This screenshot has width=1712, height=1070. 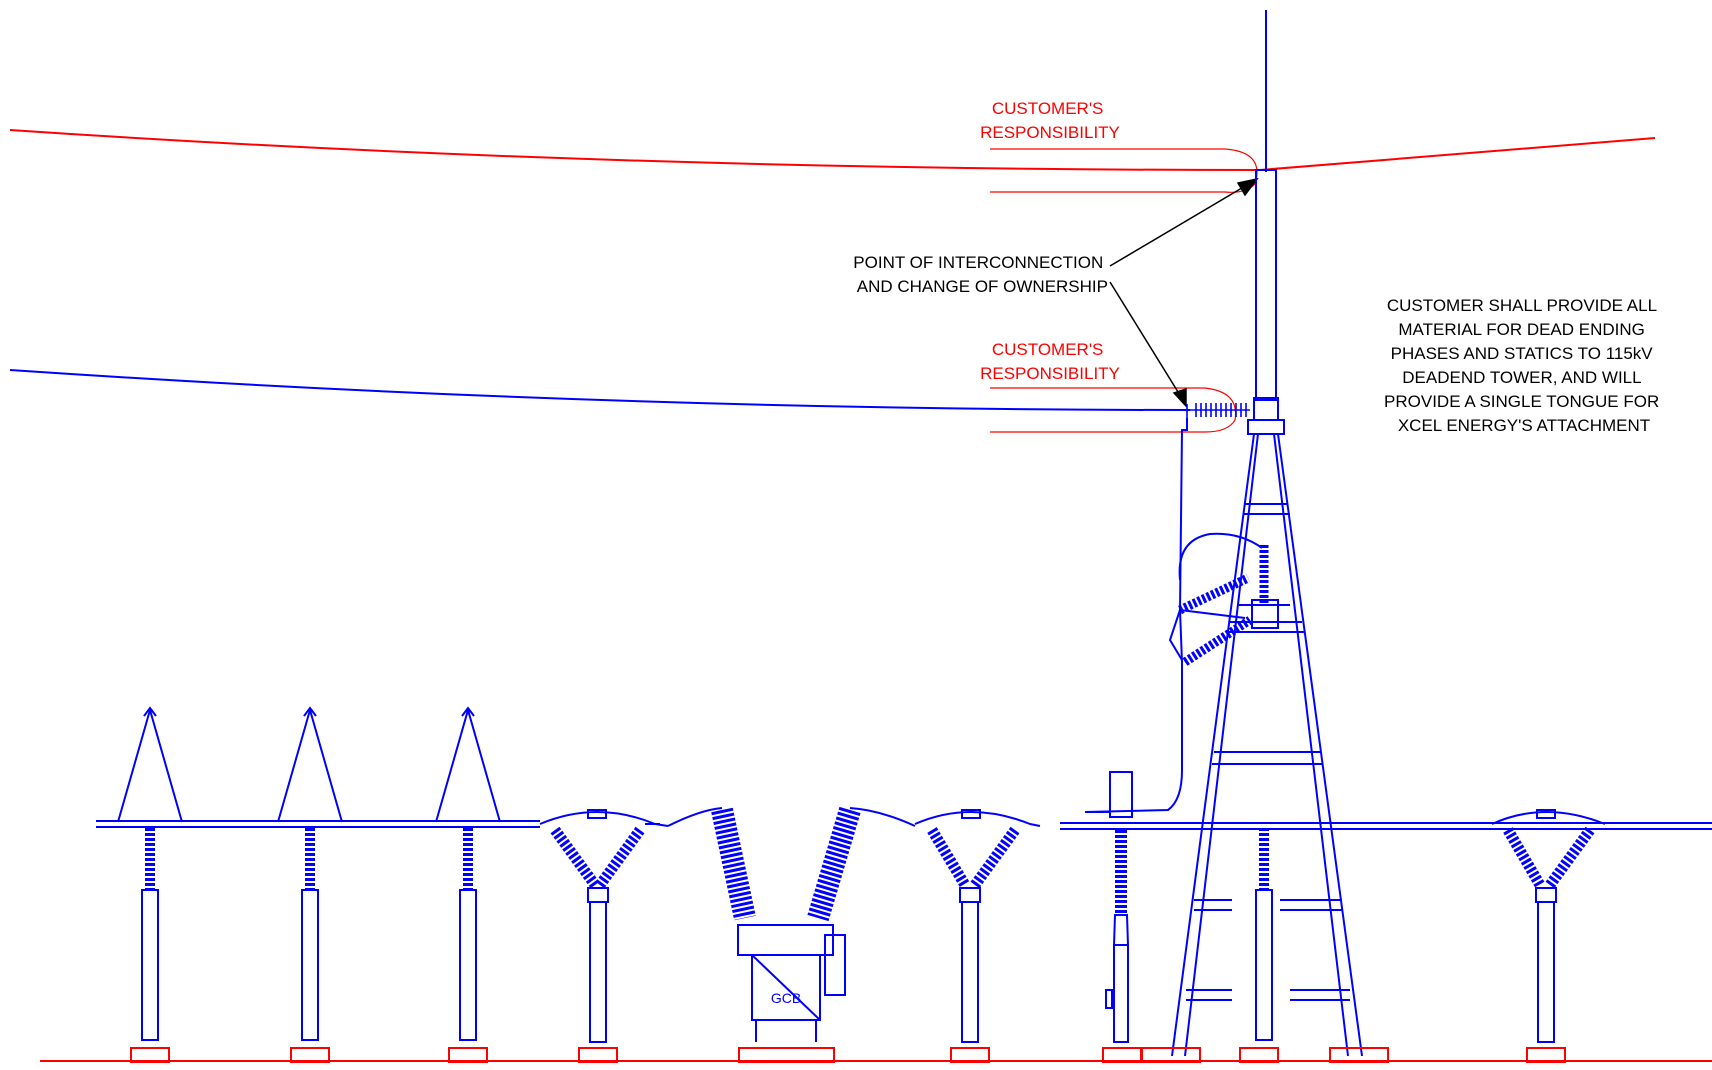 I want to click on gas-circuit-breaker, so click(x=791, y=924).